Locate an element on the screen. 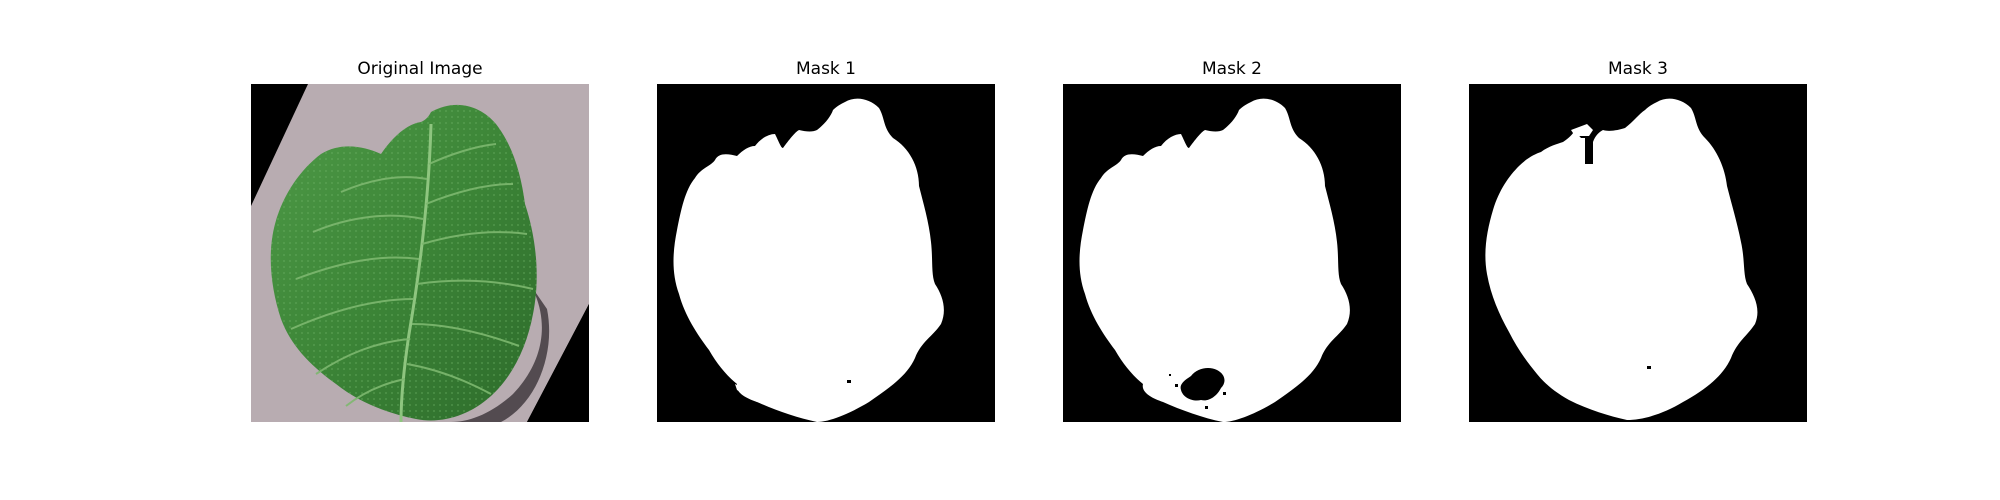  panel-title: Mask 2 is located at coordinates (1231, 69).